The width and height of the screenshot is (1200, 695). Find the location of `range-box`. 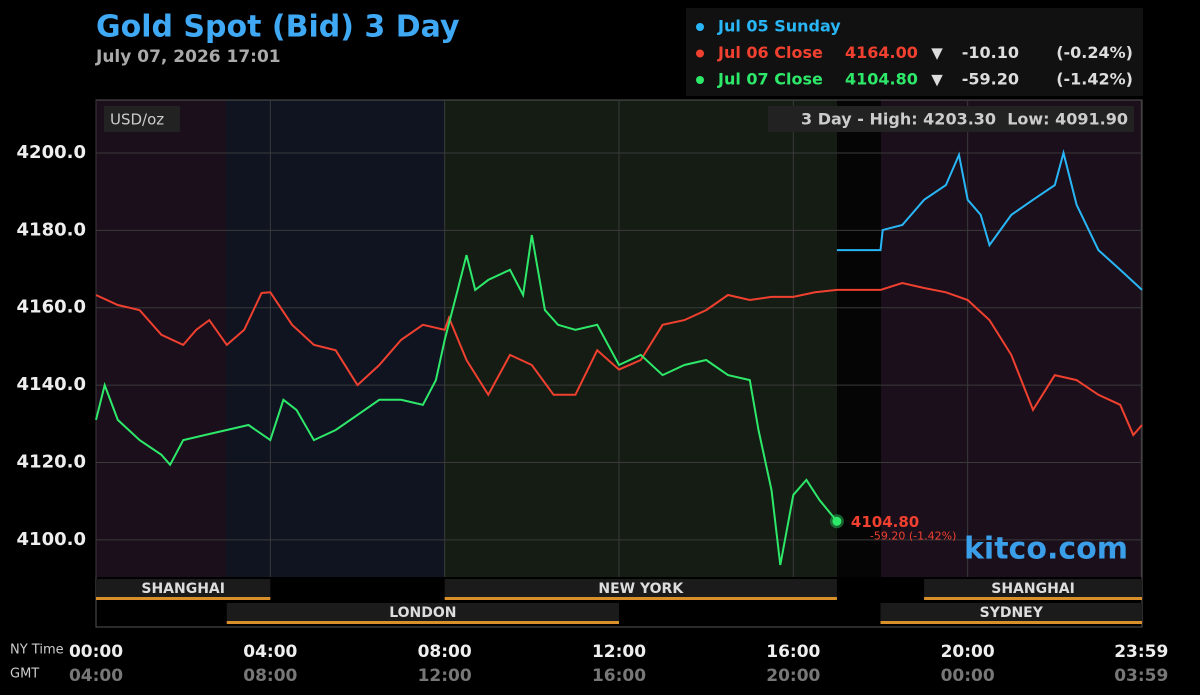

range-box is located at coordinates (951, 119).